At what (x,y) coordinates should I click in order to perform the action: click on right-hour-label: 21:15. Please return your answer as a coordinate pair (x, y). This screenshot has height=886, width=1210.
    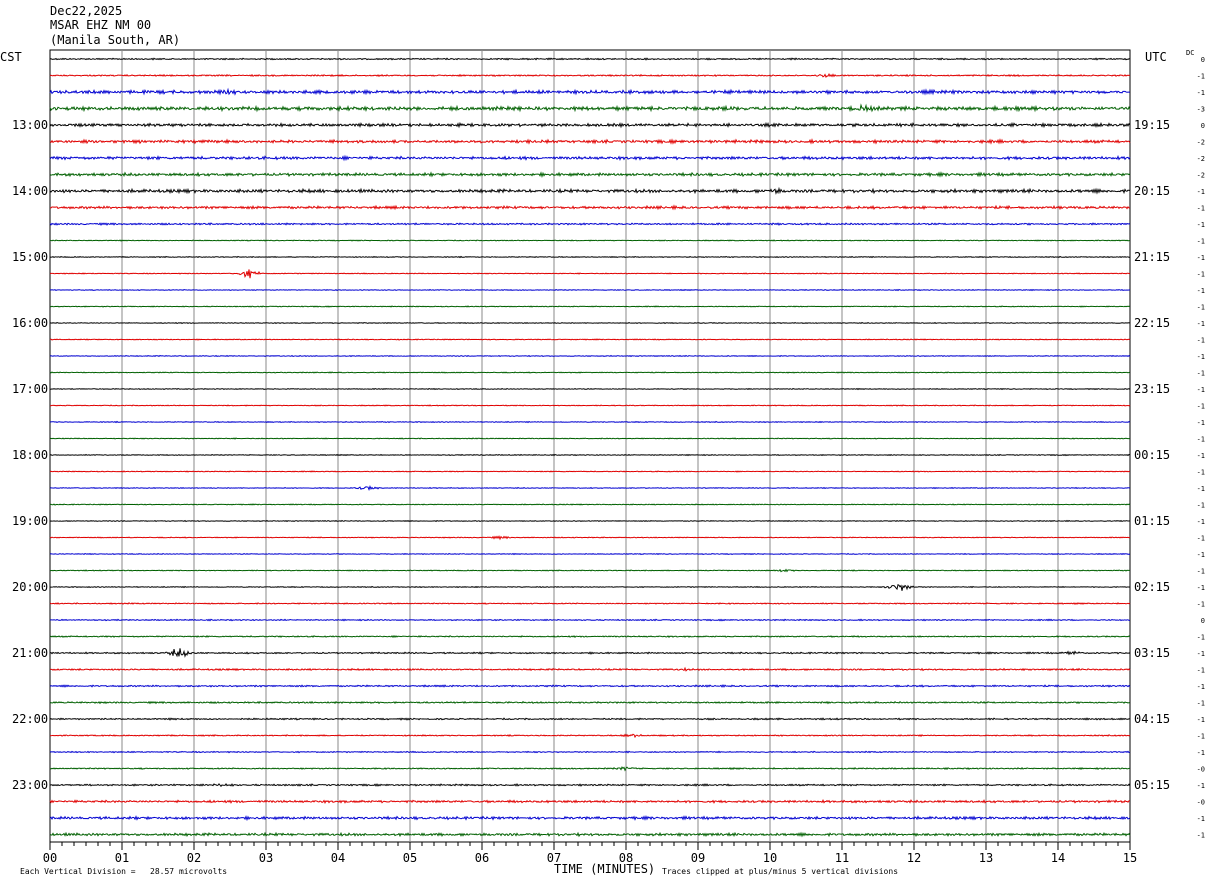
    Looking at the image, I should click on (1152, 257).